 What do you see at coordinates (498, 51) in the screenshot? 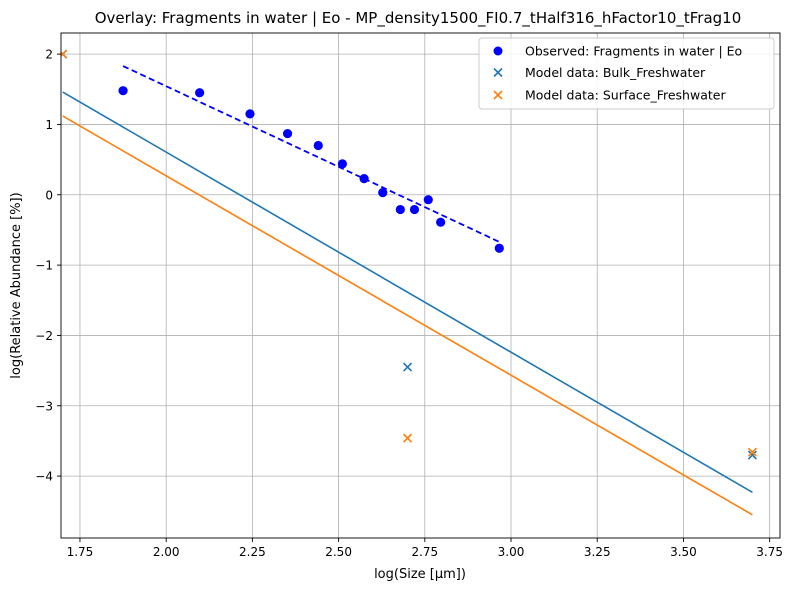
I see `legend-marker-observed` at bounding box center [498, 51].